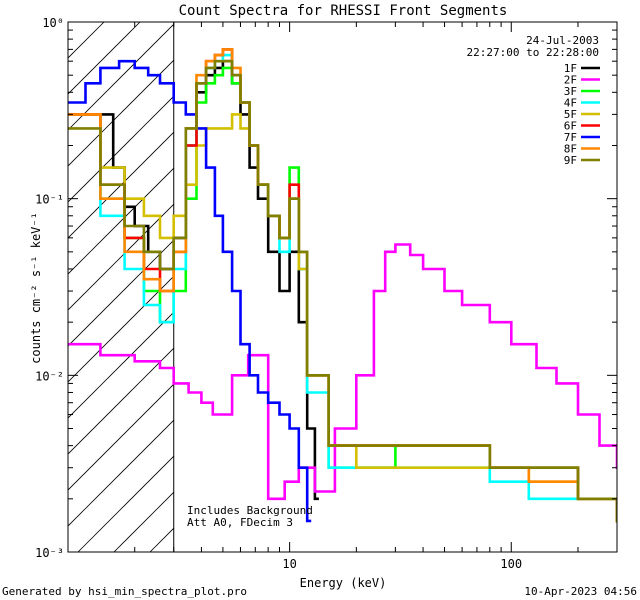 This screenshot has height=600, width=640. What do you see at coordinates (49, 200) in the screenshot?
I see `y-tick-label: 10⁻¹` at bounding box center [49, 200].